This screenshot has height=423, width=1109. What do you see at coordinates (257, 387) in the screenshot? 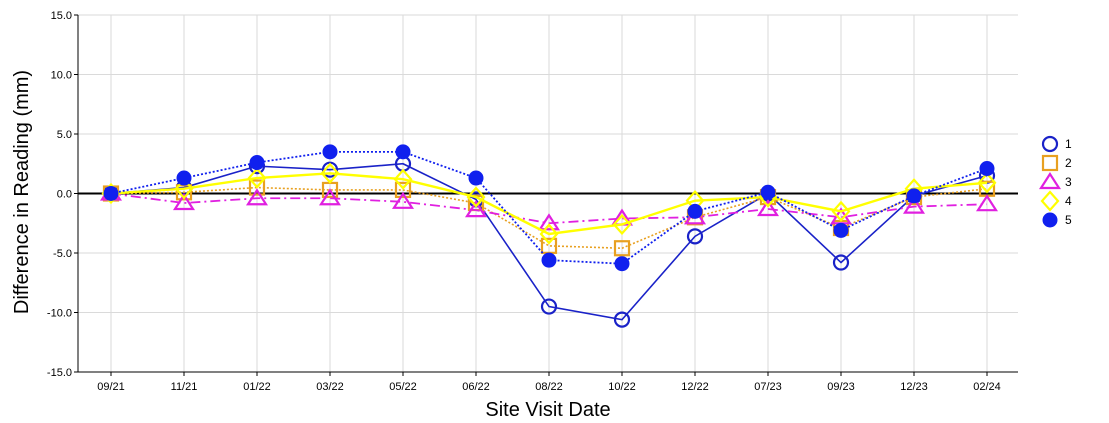
I see `x-tick-label: 01/22` at bounding box center [257, 387].